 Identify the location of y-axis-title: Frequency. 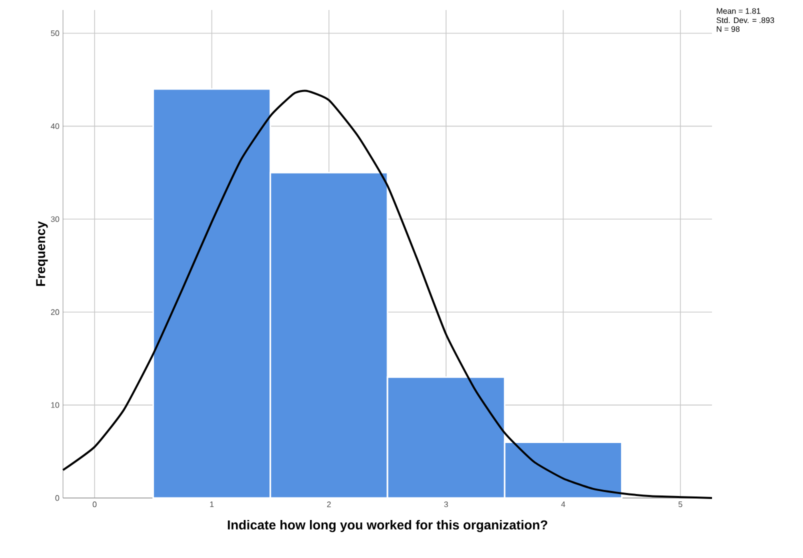
(42, 253).